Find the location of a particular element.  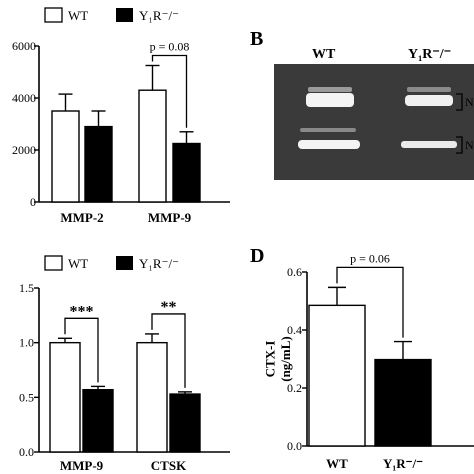

y-tick-label: 0.4 is located at coordinates (294, 330).